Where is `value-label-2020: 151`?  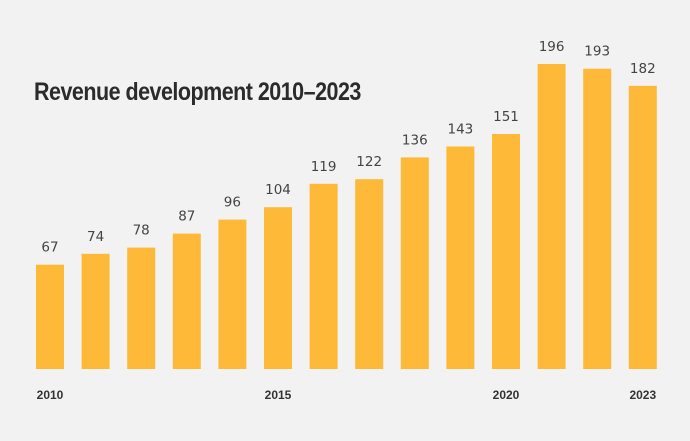
value-label-2020: 151 is located at coordinates (506, 117).